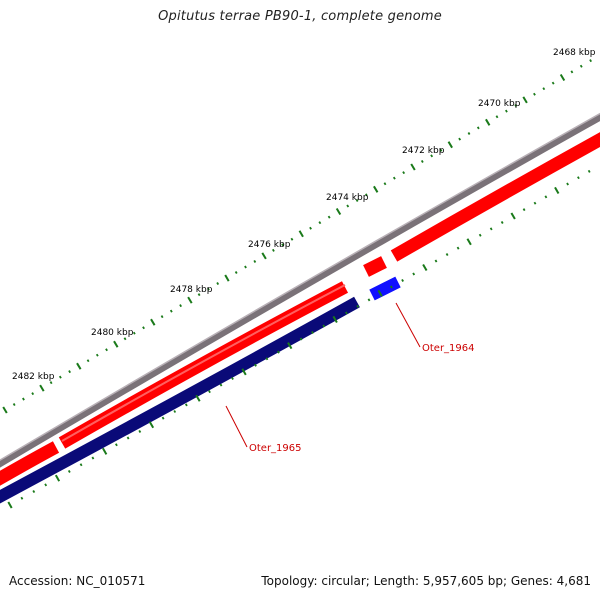 The image size is (600, 600). What do you see at coordinates (236, 426) in the screenshot?
I see `leader-line-oter-1965` at bounding box center [236, 426].